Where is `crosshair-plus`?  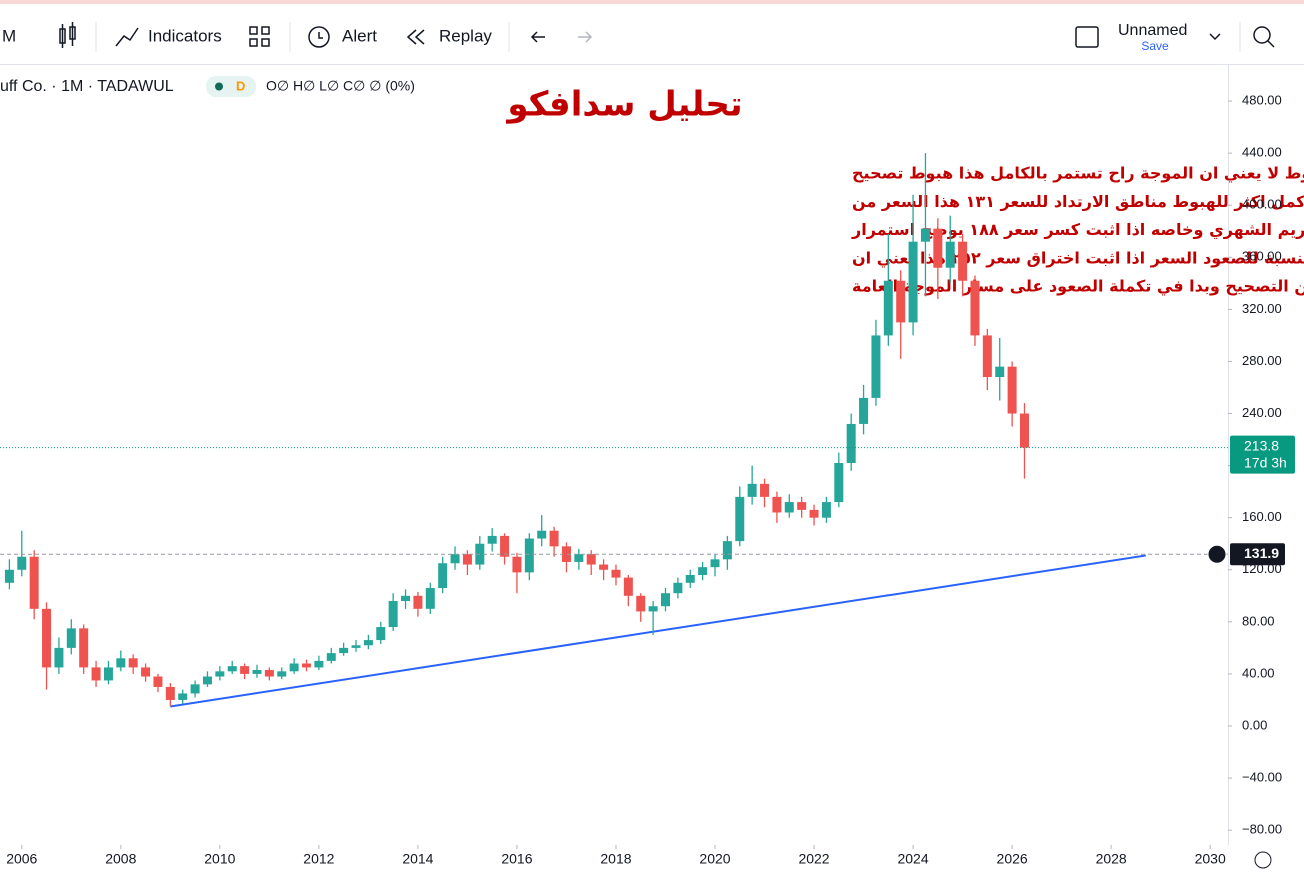
crosshair-plus is located at coordinates (1217, 554).